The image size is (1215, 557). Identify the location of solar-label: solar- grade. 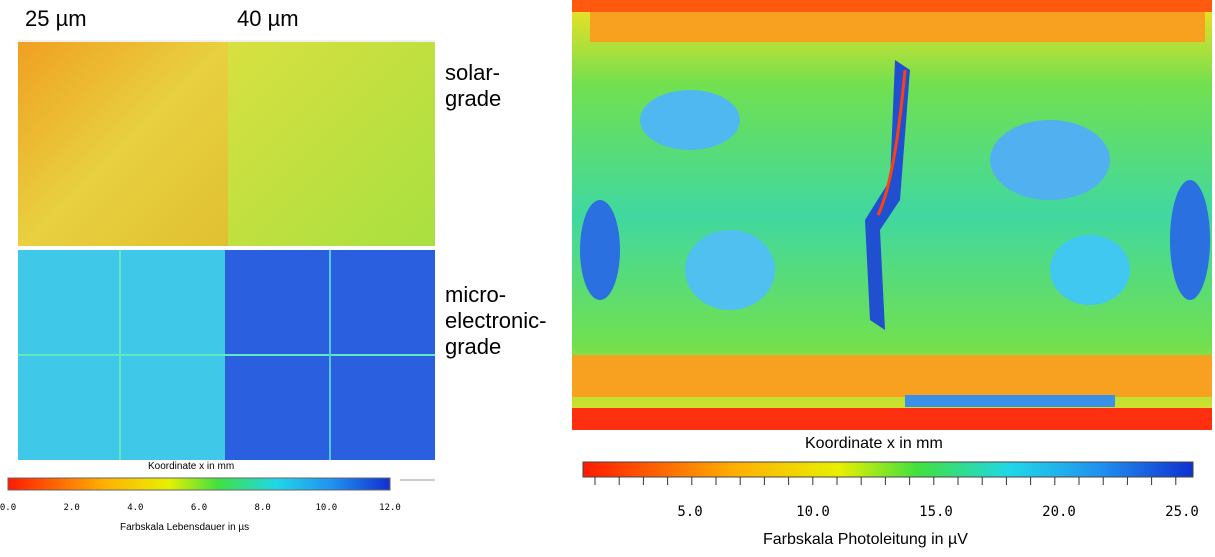
(473, 86).